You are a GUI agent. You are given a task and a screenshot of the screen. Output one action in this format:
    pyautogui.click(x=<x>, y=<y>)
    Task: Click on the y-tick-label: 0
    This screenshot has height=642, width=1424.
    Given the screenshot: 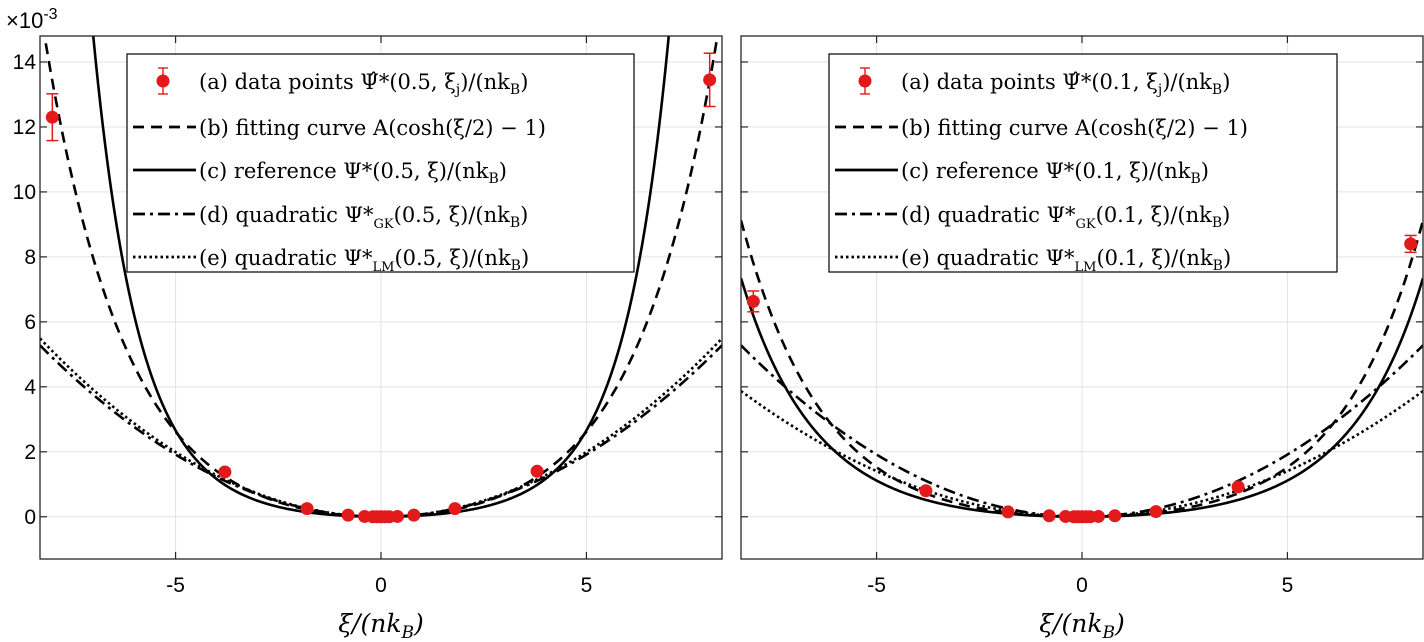 What is the action you would take?
    pyautogui.click(x=30, y=517)
    